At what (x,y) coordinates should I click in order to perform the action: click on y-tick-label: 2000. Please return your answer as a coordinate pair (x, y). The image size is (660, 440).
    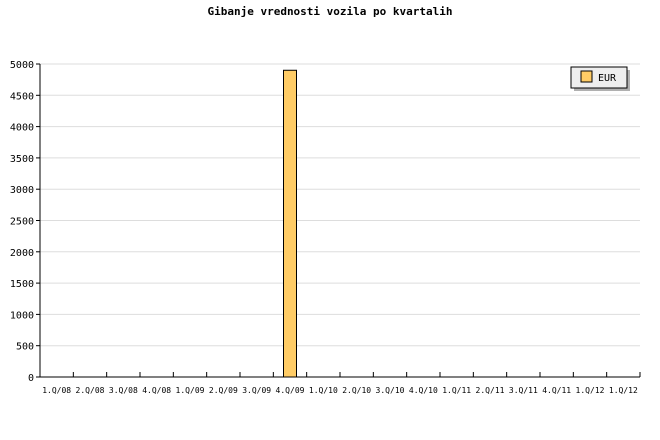
    Looking at the image, I should click on (22, 253).